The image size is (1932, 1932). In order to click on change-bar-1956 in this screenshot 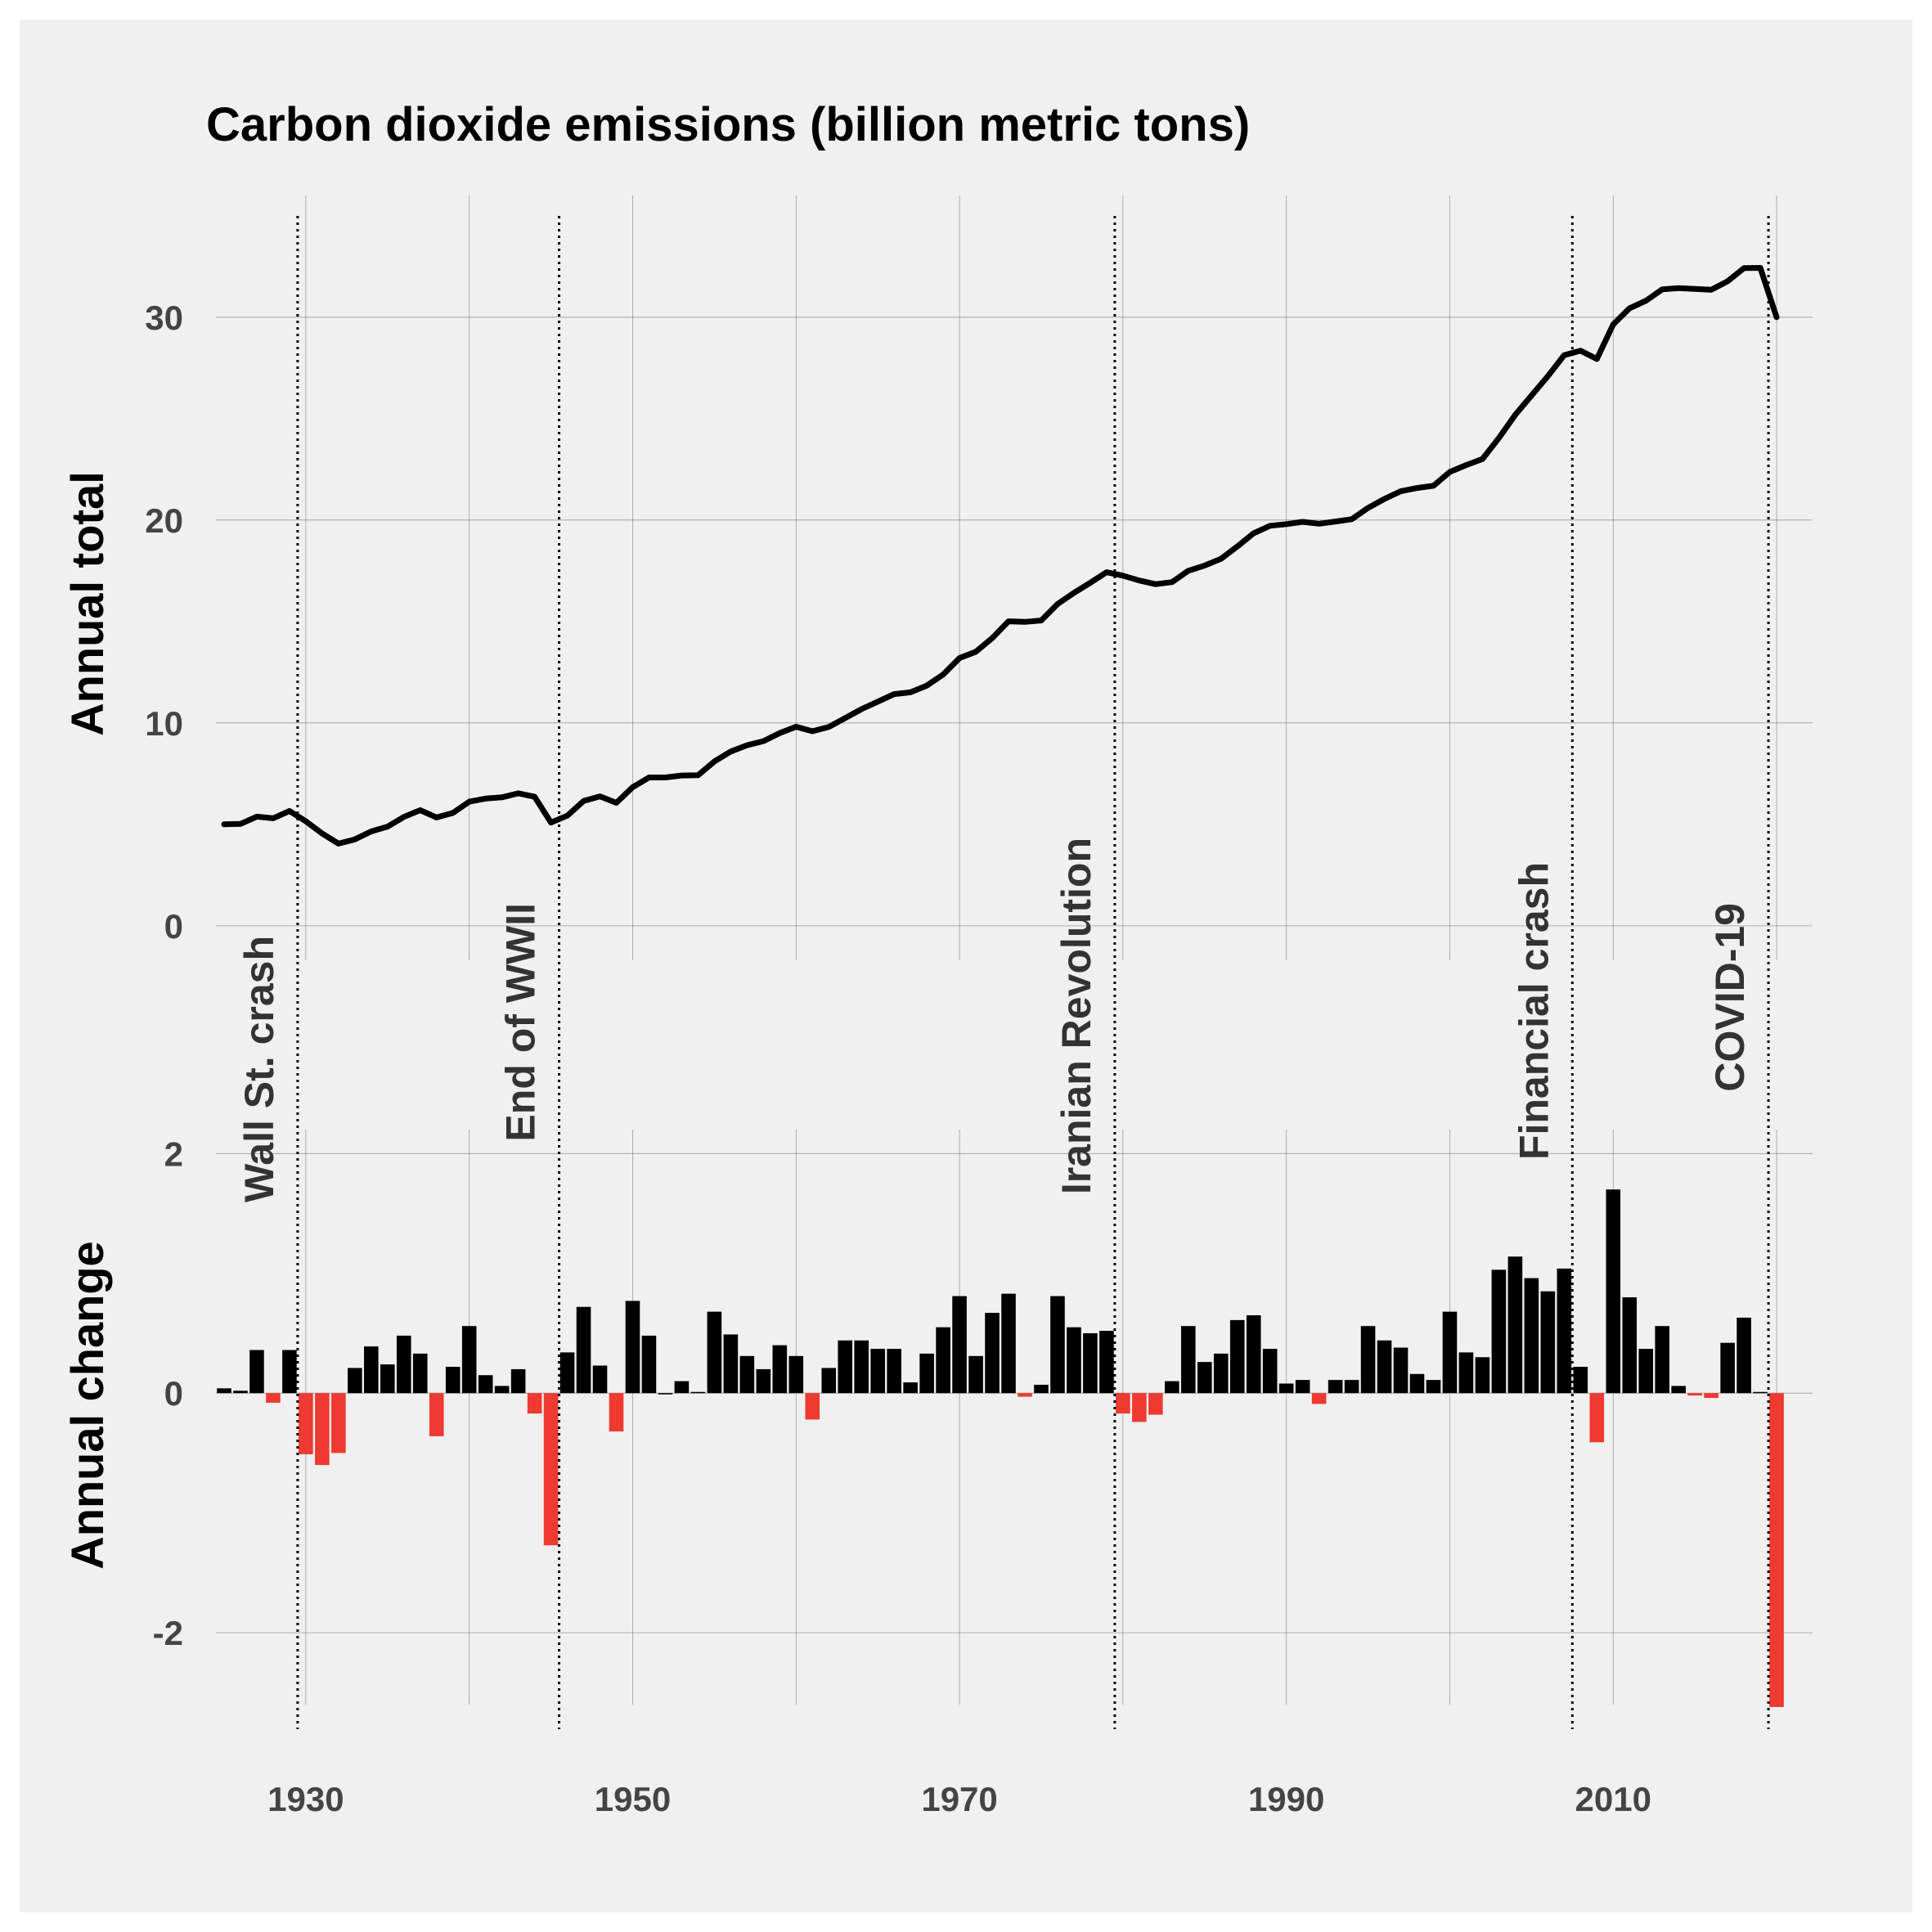, I will do `click(731, 1364)`.